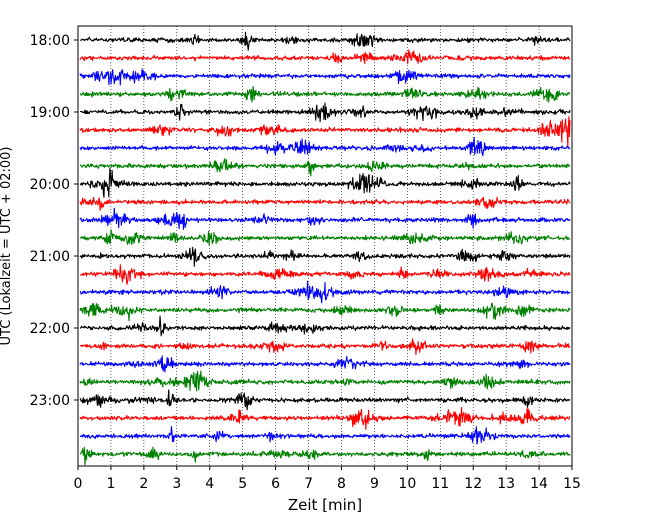  I want to click on x-tick-label: 9, so click(374, 484).